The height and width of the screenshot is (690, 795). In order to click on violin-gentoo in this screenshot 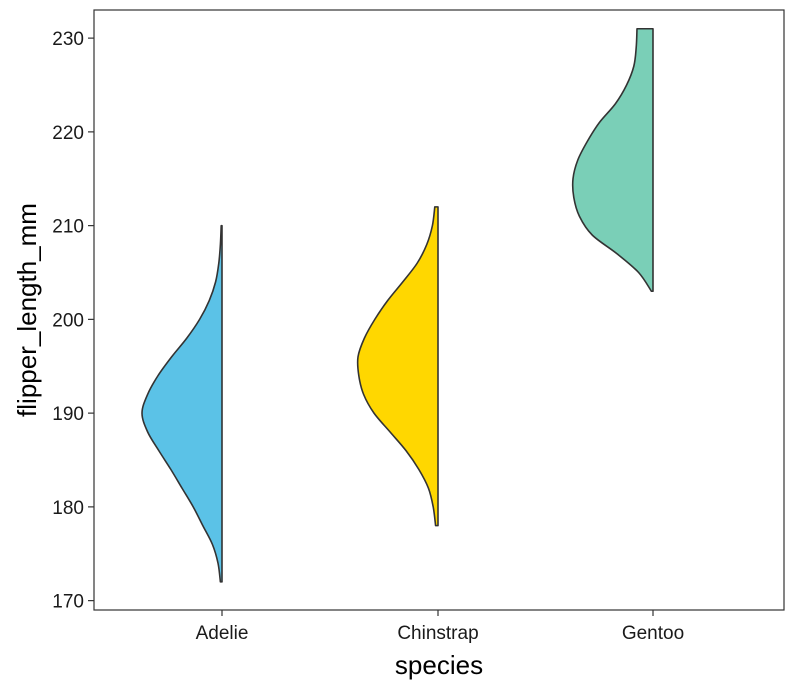, I will do `click(612, 160)`.